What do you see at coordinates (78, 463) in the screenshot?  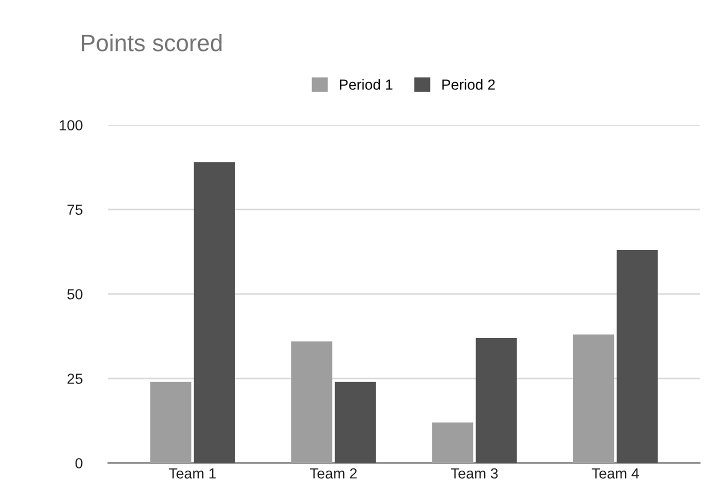 I see `y-tick-label: 0` at bounding box center [78, 463].